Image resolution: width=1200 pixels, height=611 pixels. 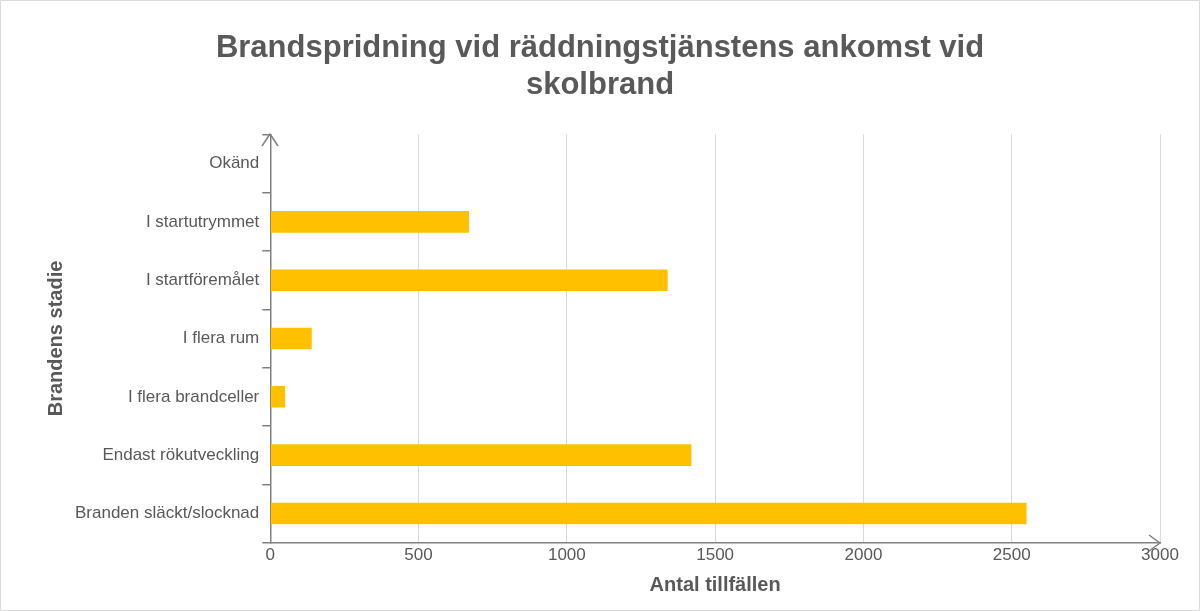 What do you see at coordinates (202, 221) in the screenshot?
I see `y-tick-label: I startutrymmet` at bounding box center [202, 221].